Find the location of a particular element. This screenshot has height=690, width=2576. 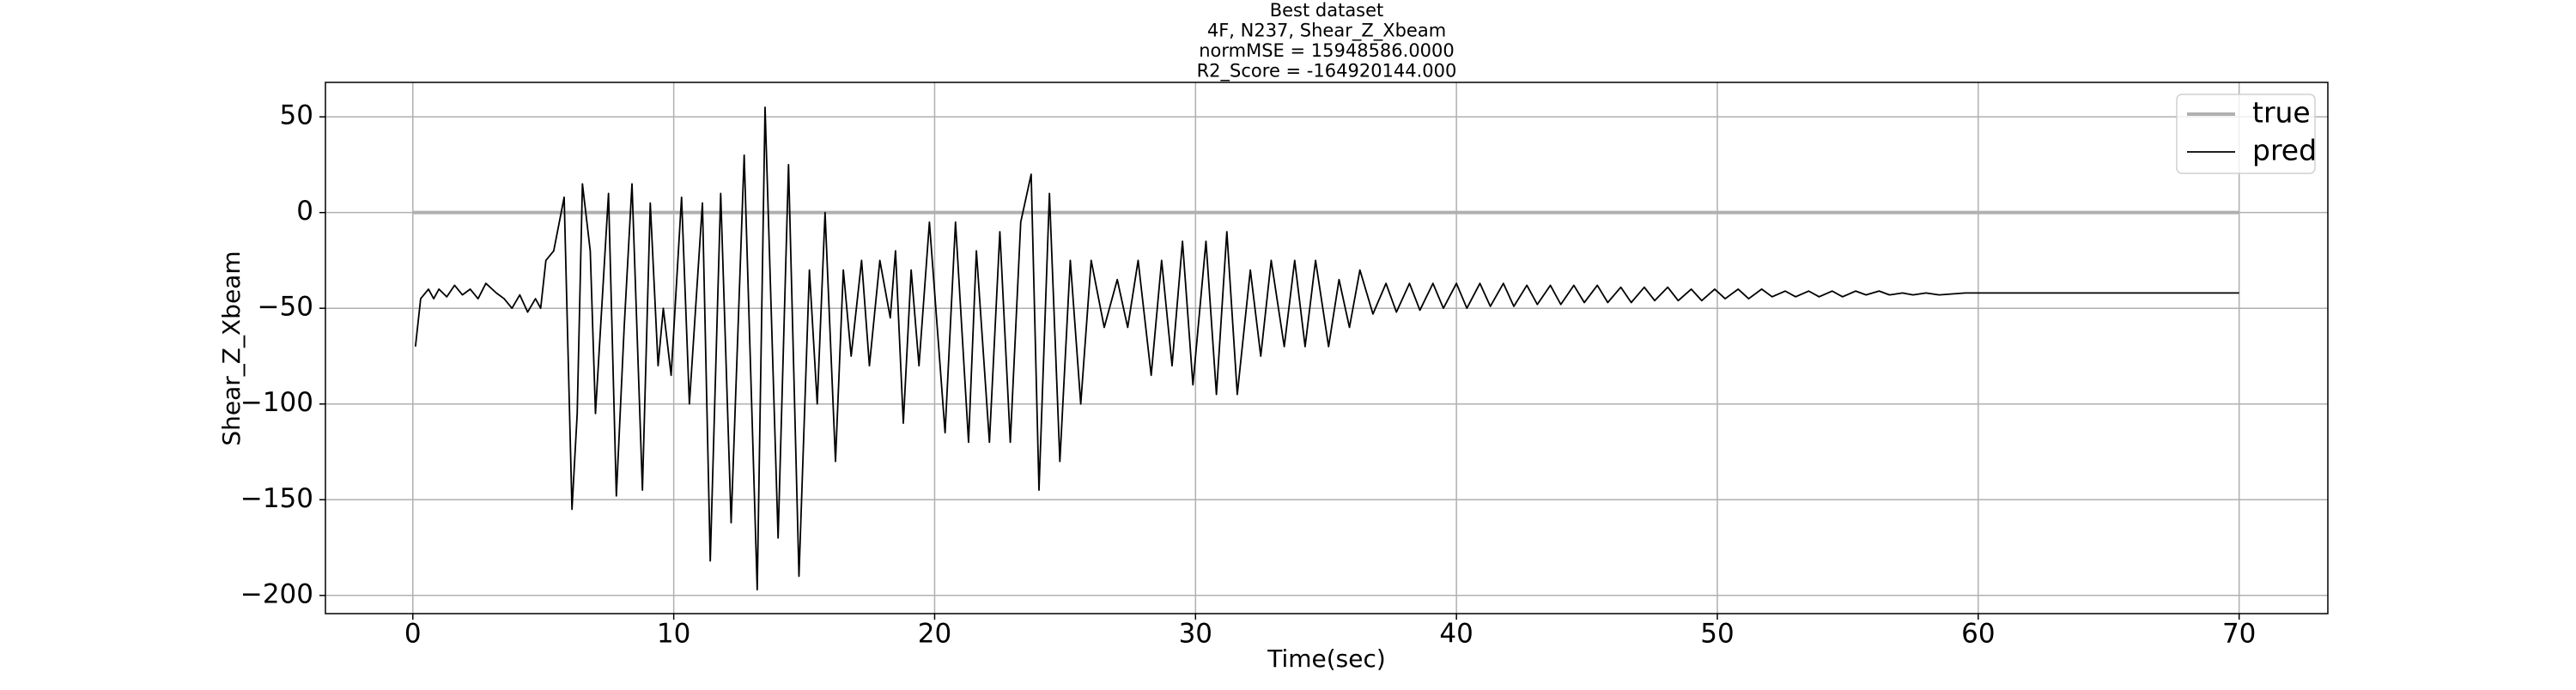

y-axis-label: Shear_Z_Xbeam is located at coordinates (231, 348).